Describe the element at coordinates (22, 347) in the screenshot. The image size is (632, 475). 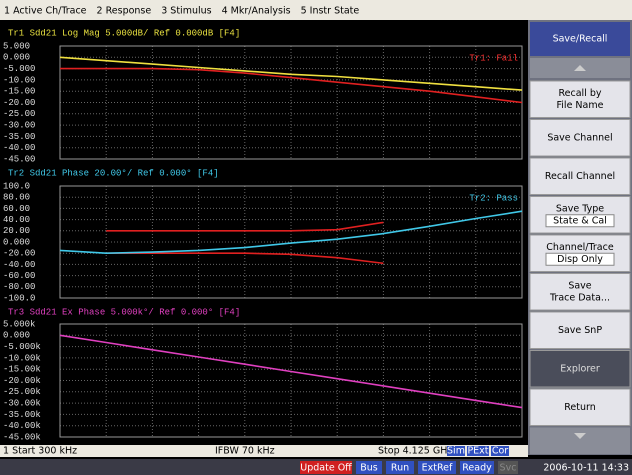
I see `y-tick-label: -5.000k` at that location.